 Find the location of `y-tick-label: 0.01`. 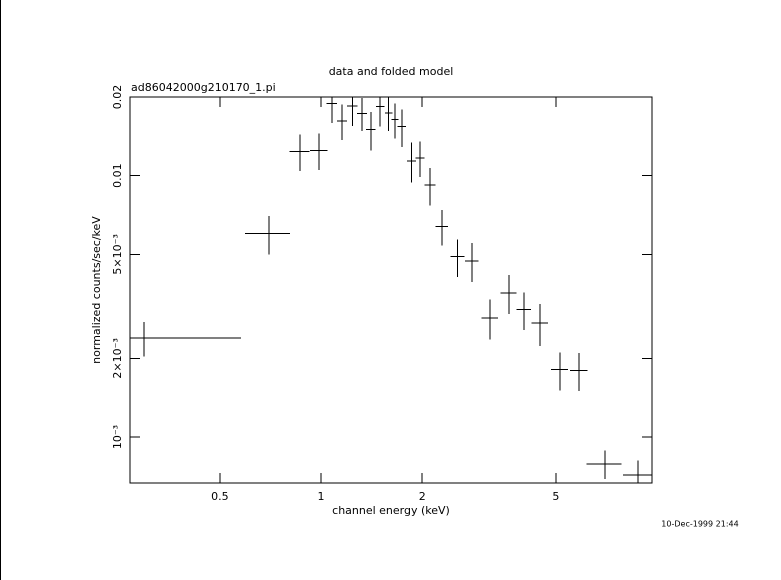

y-tick-label: 0.01 is located at coordinates (117, 175).